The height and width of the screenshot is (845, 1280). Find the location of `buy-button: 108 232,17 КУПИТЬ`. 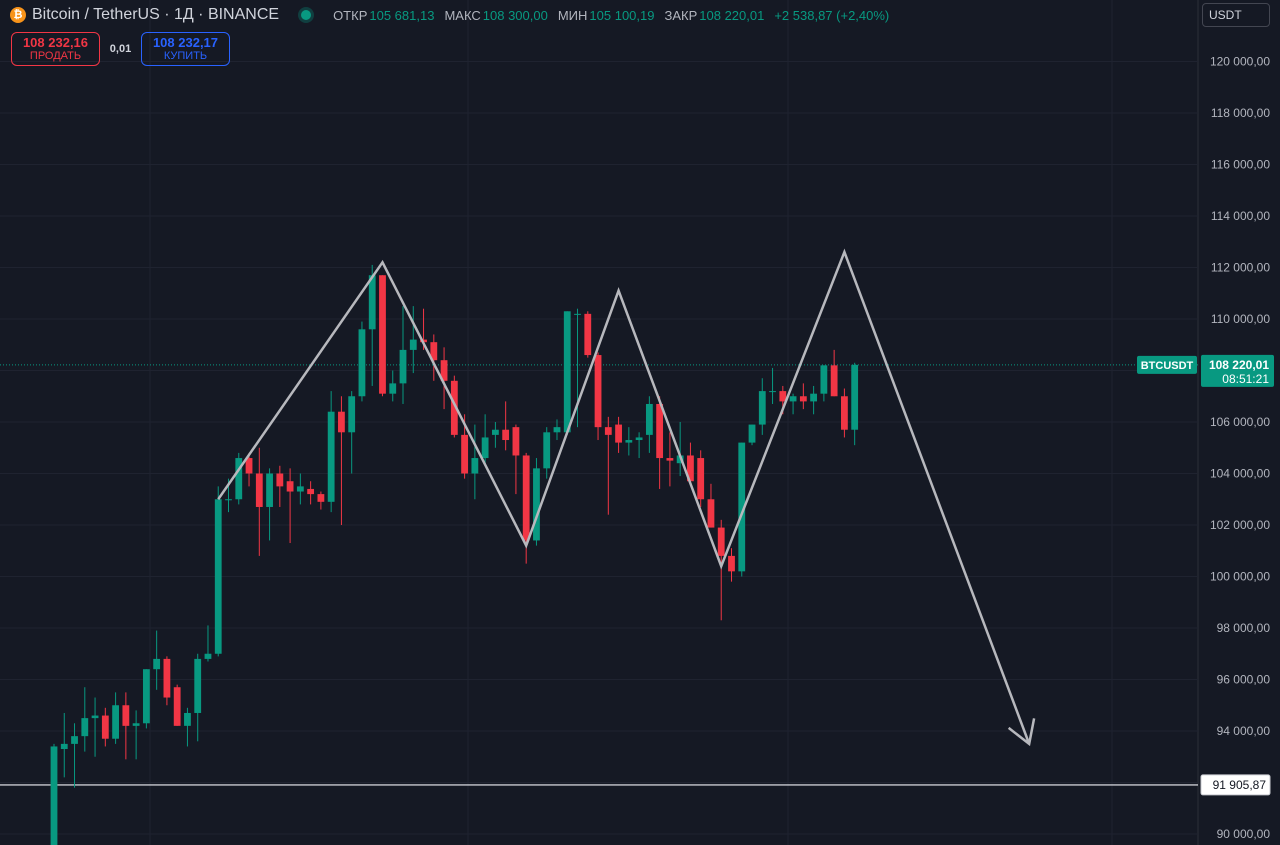

buy-button: 108 232,17 КУПИТЬ is located at coordinates (185, 49).